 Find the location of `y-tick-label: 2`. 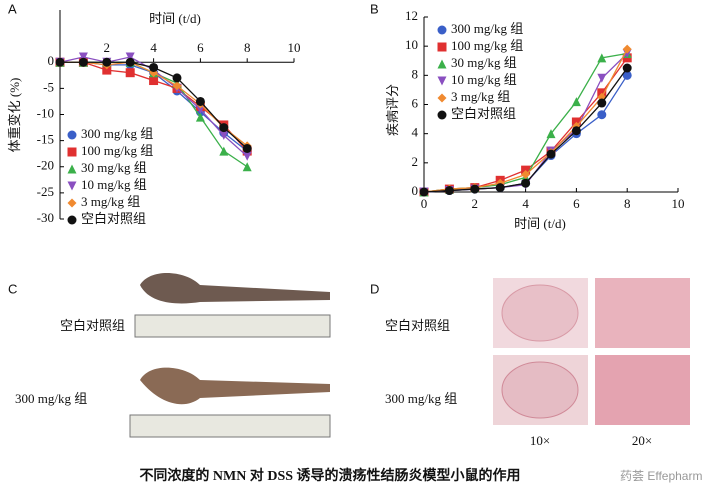

y-tick-label: 2 is located at coordinates (415, 161).